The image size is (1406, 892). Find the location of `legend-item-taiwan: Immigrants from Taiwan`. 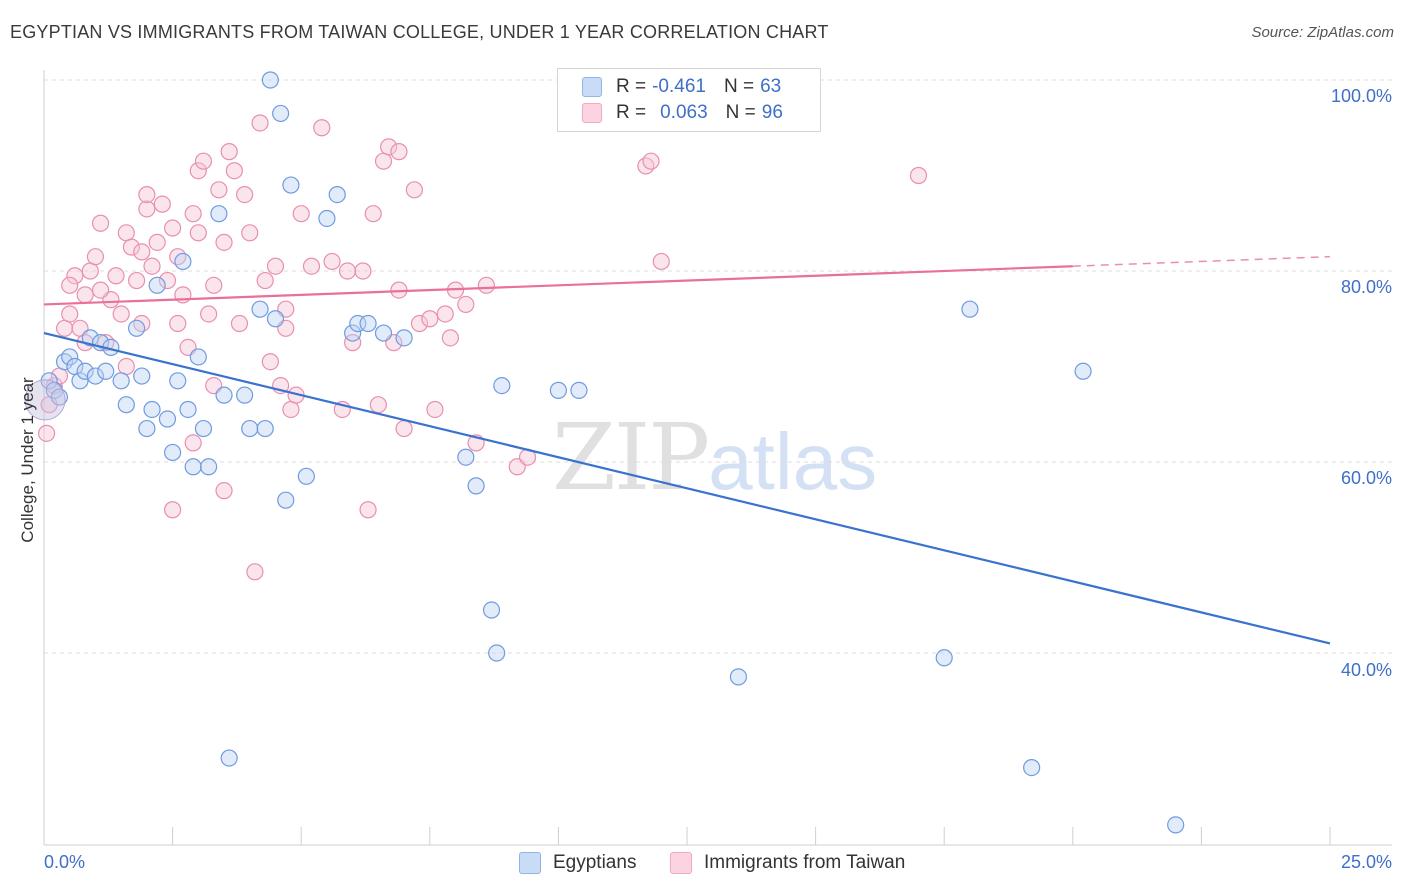

legend-item-taiwan: Immigrants from Taiwan is located at coordinates (787, 863).